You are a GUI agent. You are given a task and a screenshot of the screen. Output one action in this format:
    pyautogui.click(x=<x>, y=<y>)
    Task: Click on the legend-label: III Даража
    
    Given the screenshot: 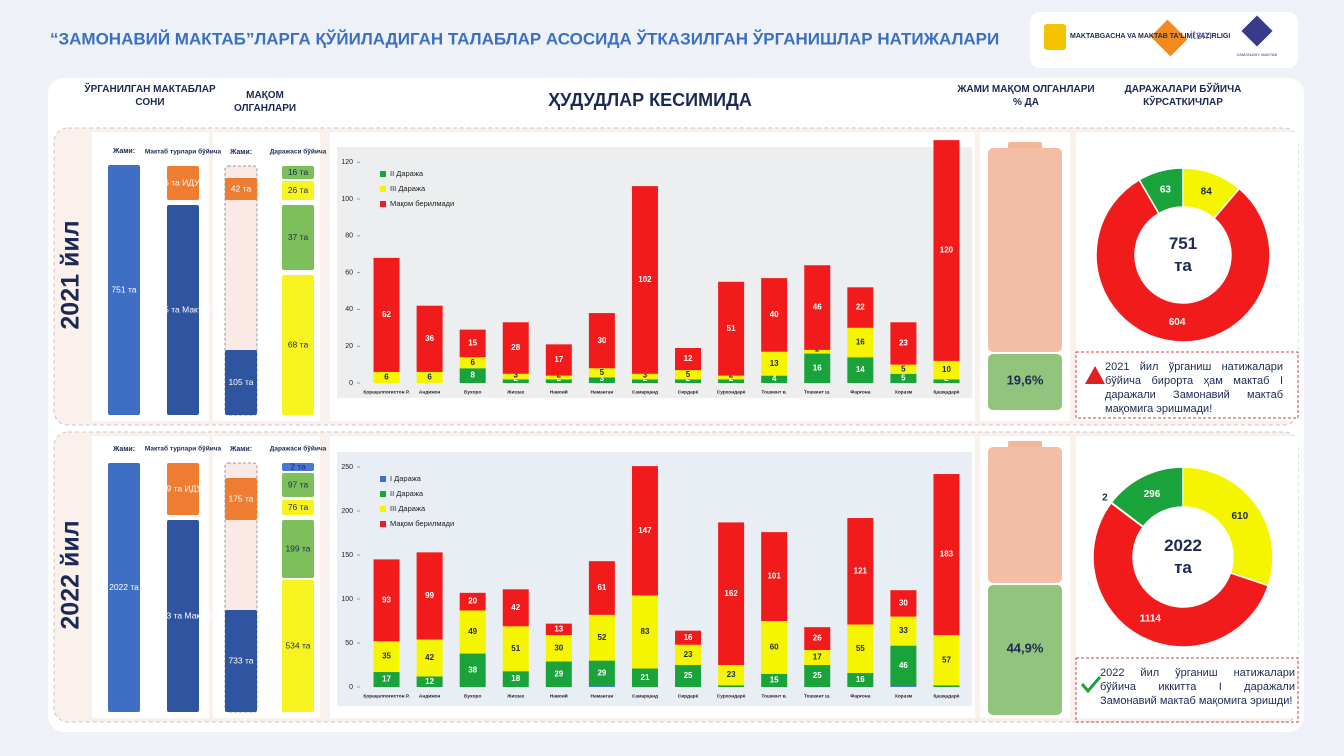 What is the action you would take?
    pyautogui.click(x=408, y=188)
    